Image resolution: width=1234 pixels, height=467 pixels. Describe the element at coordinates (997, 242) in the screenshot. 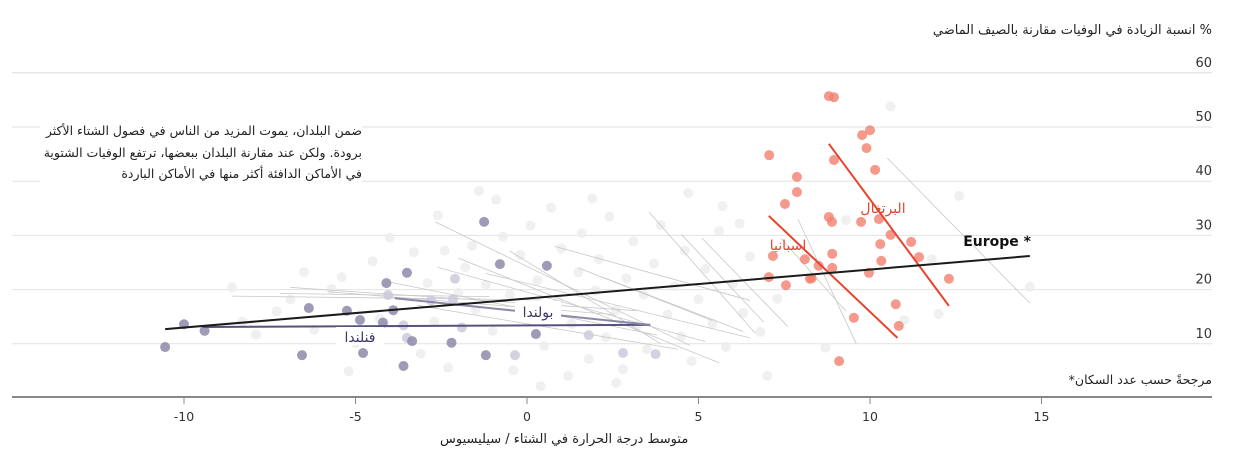

I see `europe-label: Europe *` at that location.